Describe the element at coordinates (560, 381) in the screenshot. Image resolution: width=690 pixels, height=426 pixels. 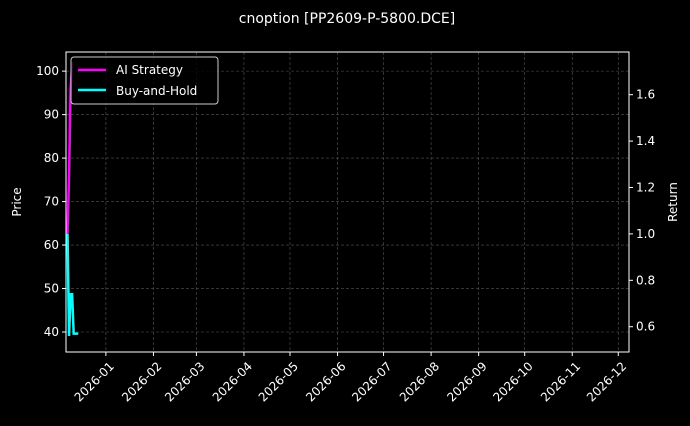
I see `x-tick-label: 2026-11` at that location.